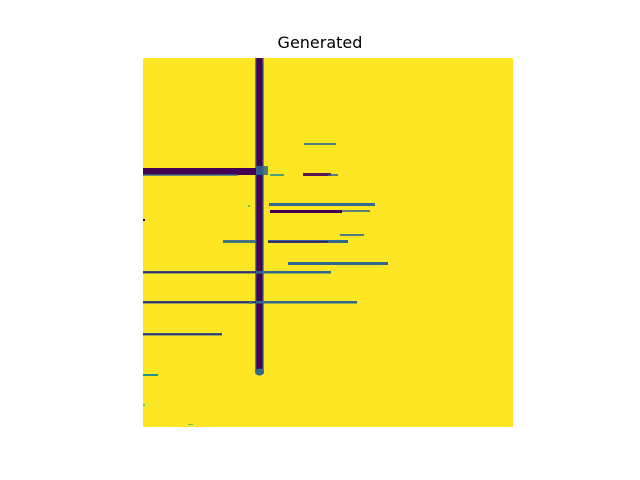 The image size is (640, 480). Describe the element at coordinates (263, 215) in the screenshot. I see `vertical-stripe-edge-right` at that location.